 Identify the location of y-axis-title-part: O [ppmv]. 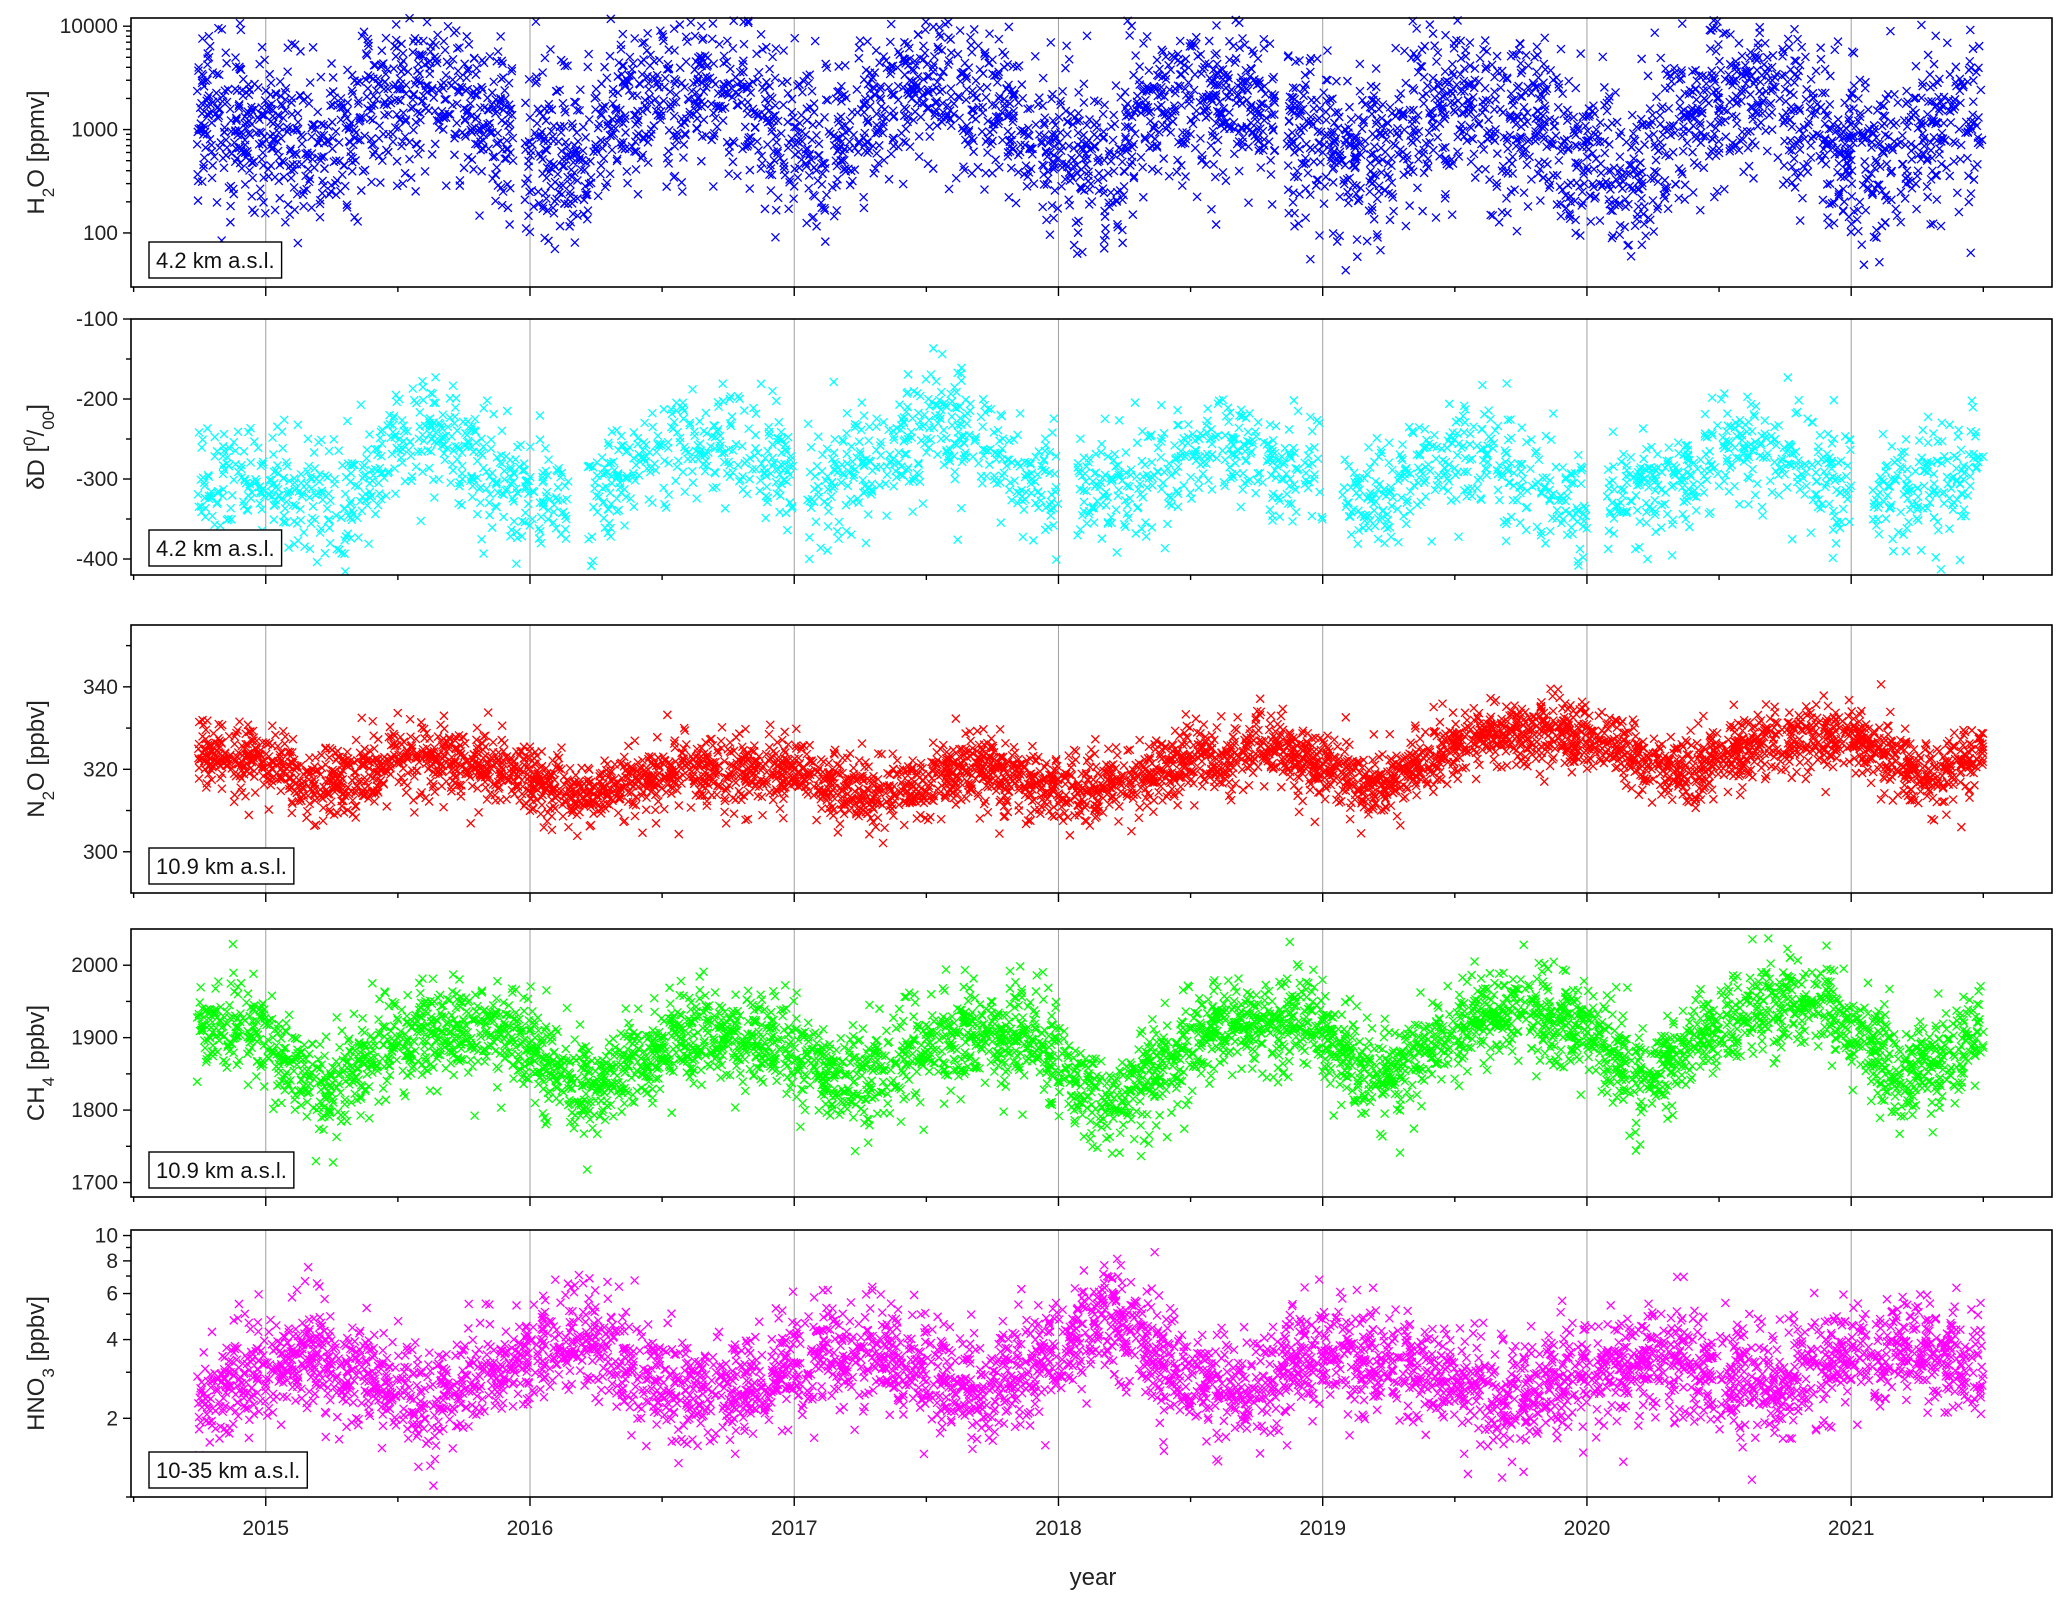
(36, 138).